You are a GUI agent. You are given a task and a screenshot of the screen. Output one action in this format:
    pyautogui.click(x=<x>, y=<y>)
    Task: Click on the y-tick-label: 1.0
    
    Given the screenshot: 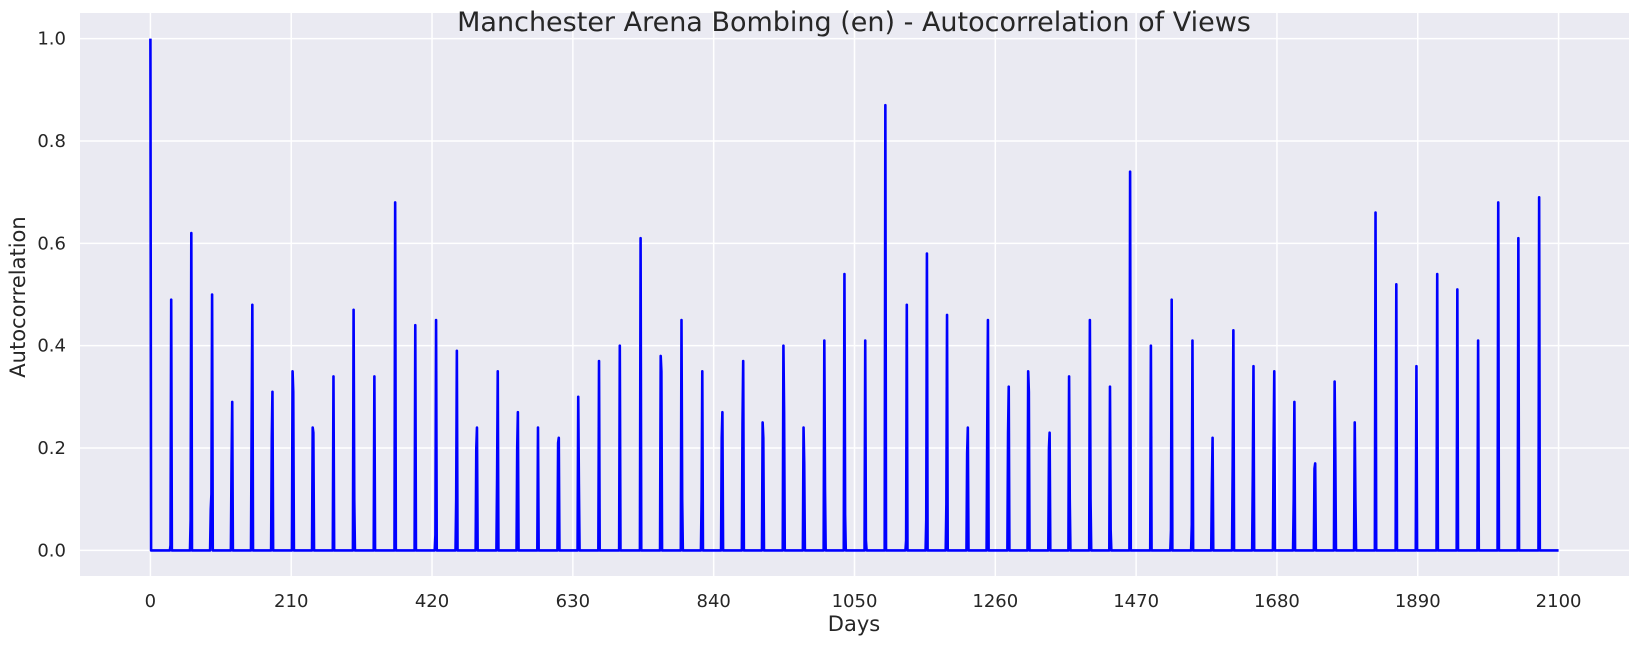 What is the action you would take?
    pyautogui.click(x=51, y=39)
    